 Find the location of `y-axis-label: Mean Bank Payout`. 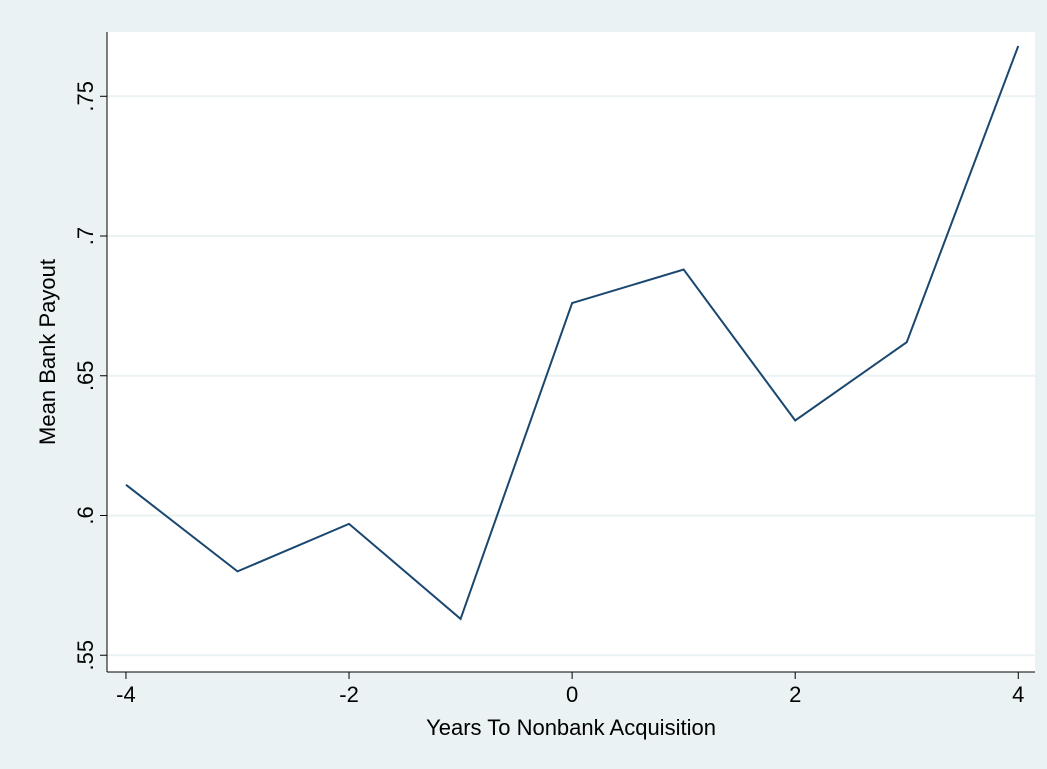

y-axis-label: Mean Bank Payout is located at coordinates (47, 352).